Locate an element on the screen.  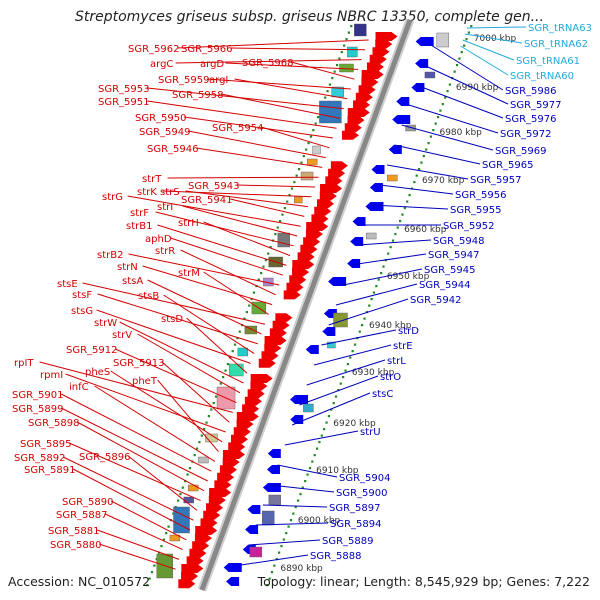
gene-label-left: SGR_5891 is located at coordinates (50, 470).